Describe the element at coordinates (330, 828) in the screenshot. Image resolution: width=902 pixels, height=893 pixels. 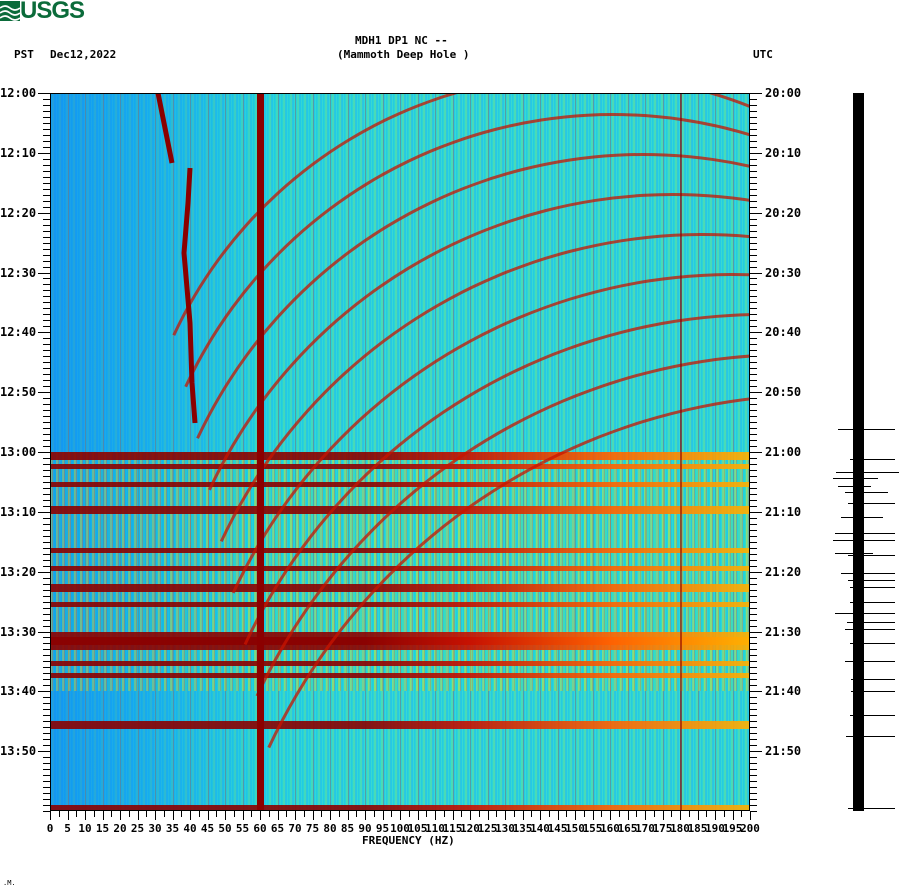
I see `frequency-tick-label: 80` at that location.